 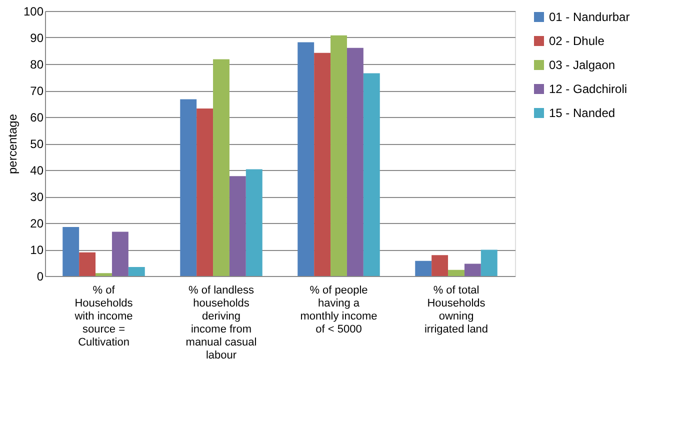 What do you see at coordinates (40, 277) in the screenshot?
I see `y-tick-label: 0` at bounding box center [40, 277].